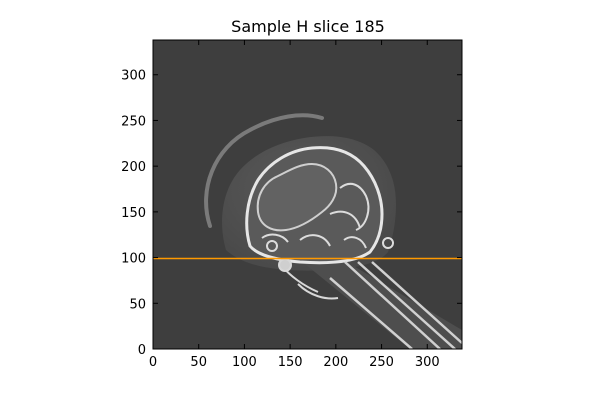 This screenshot has width=600, height=400. I want to click on y-tick-label: 0, so click(142, 350).